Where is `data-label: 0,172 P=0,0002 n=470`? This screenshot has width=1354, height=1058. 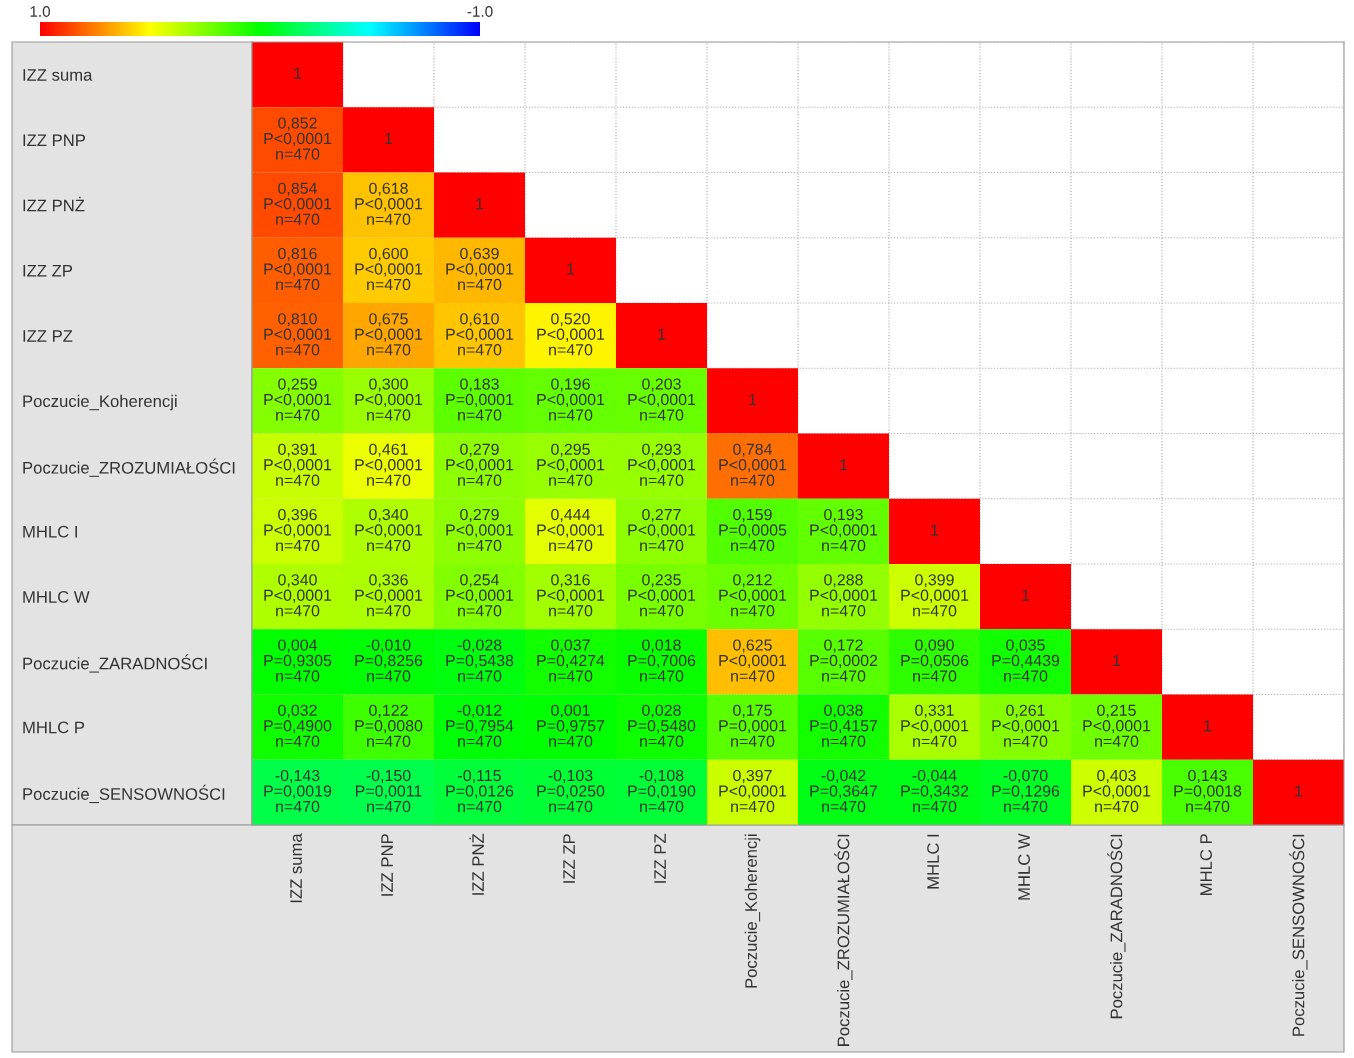
data-label: 0,172 P=0,0002 n=470 is located at coordinates (844, 660).